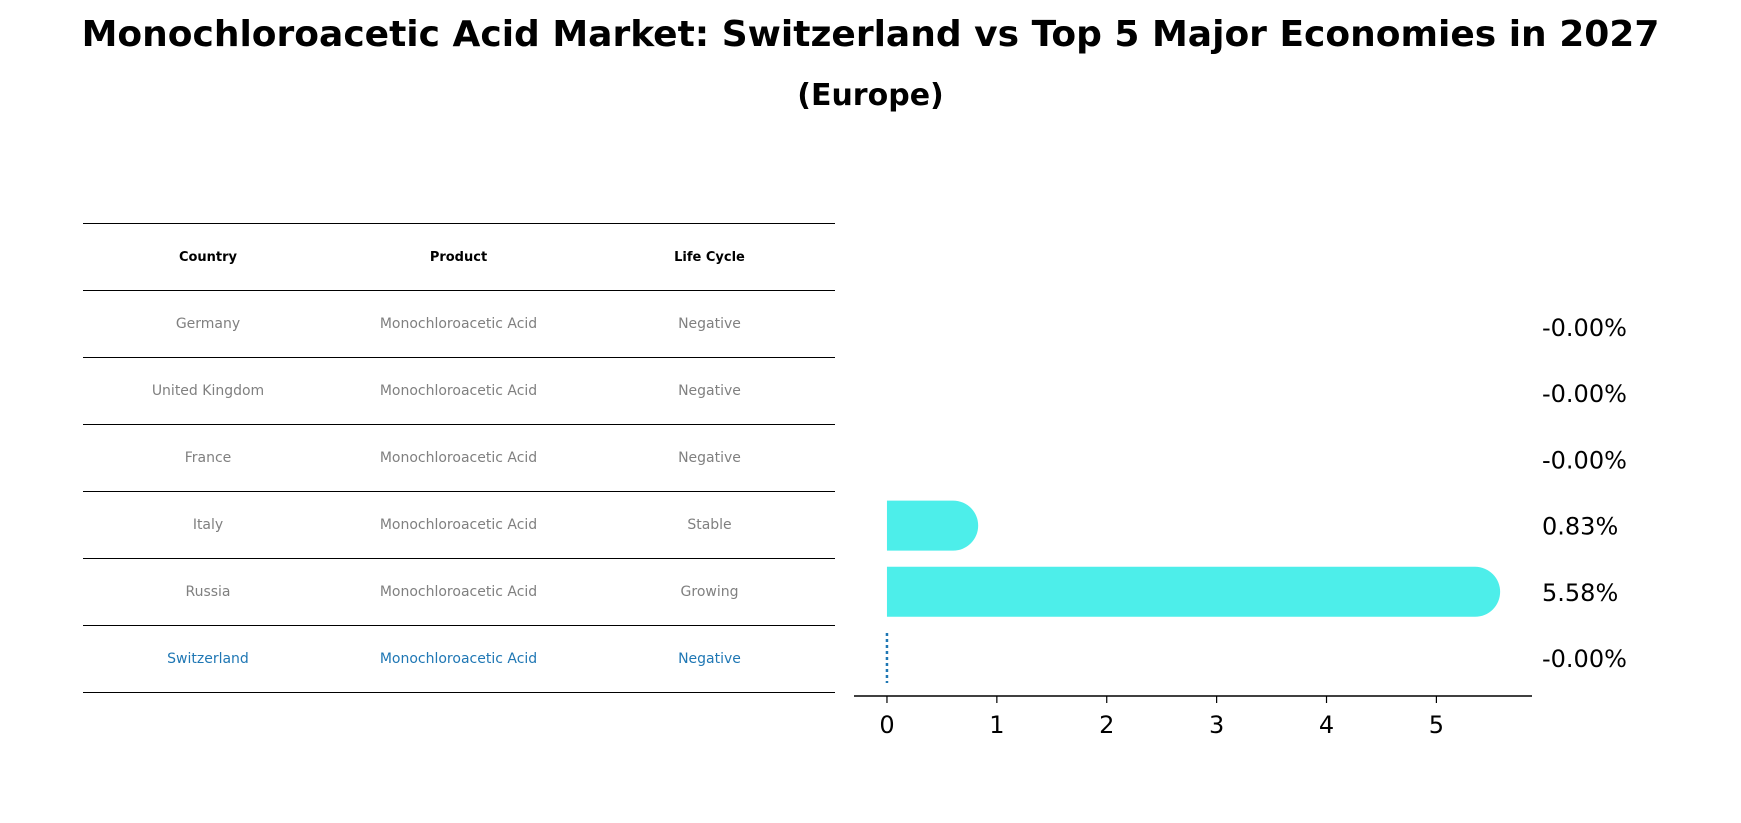  Describe the element at coordinates (1326, 725) in the screenshot. I see `x-tick-label: 4` at that location.